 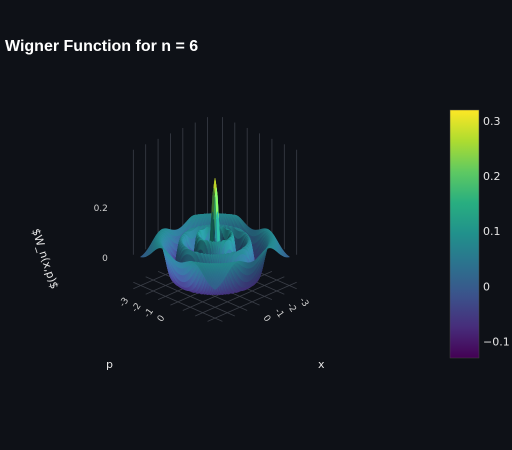 What do you see at coordinates (101, 209) in the screenshot?
I see `z-tick-label: 0.2` at bounding box center [101, 209].